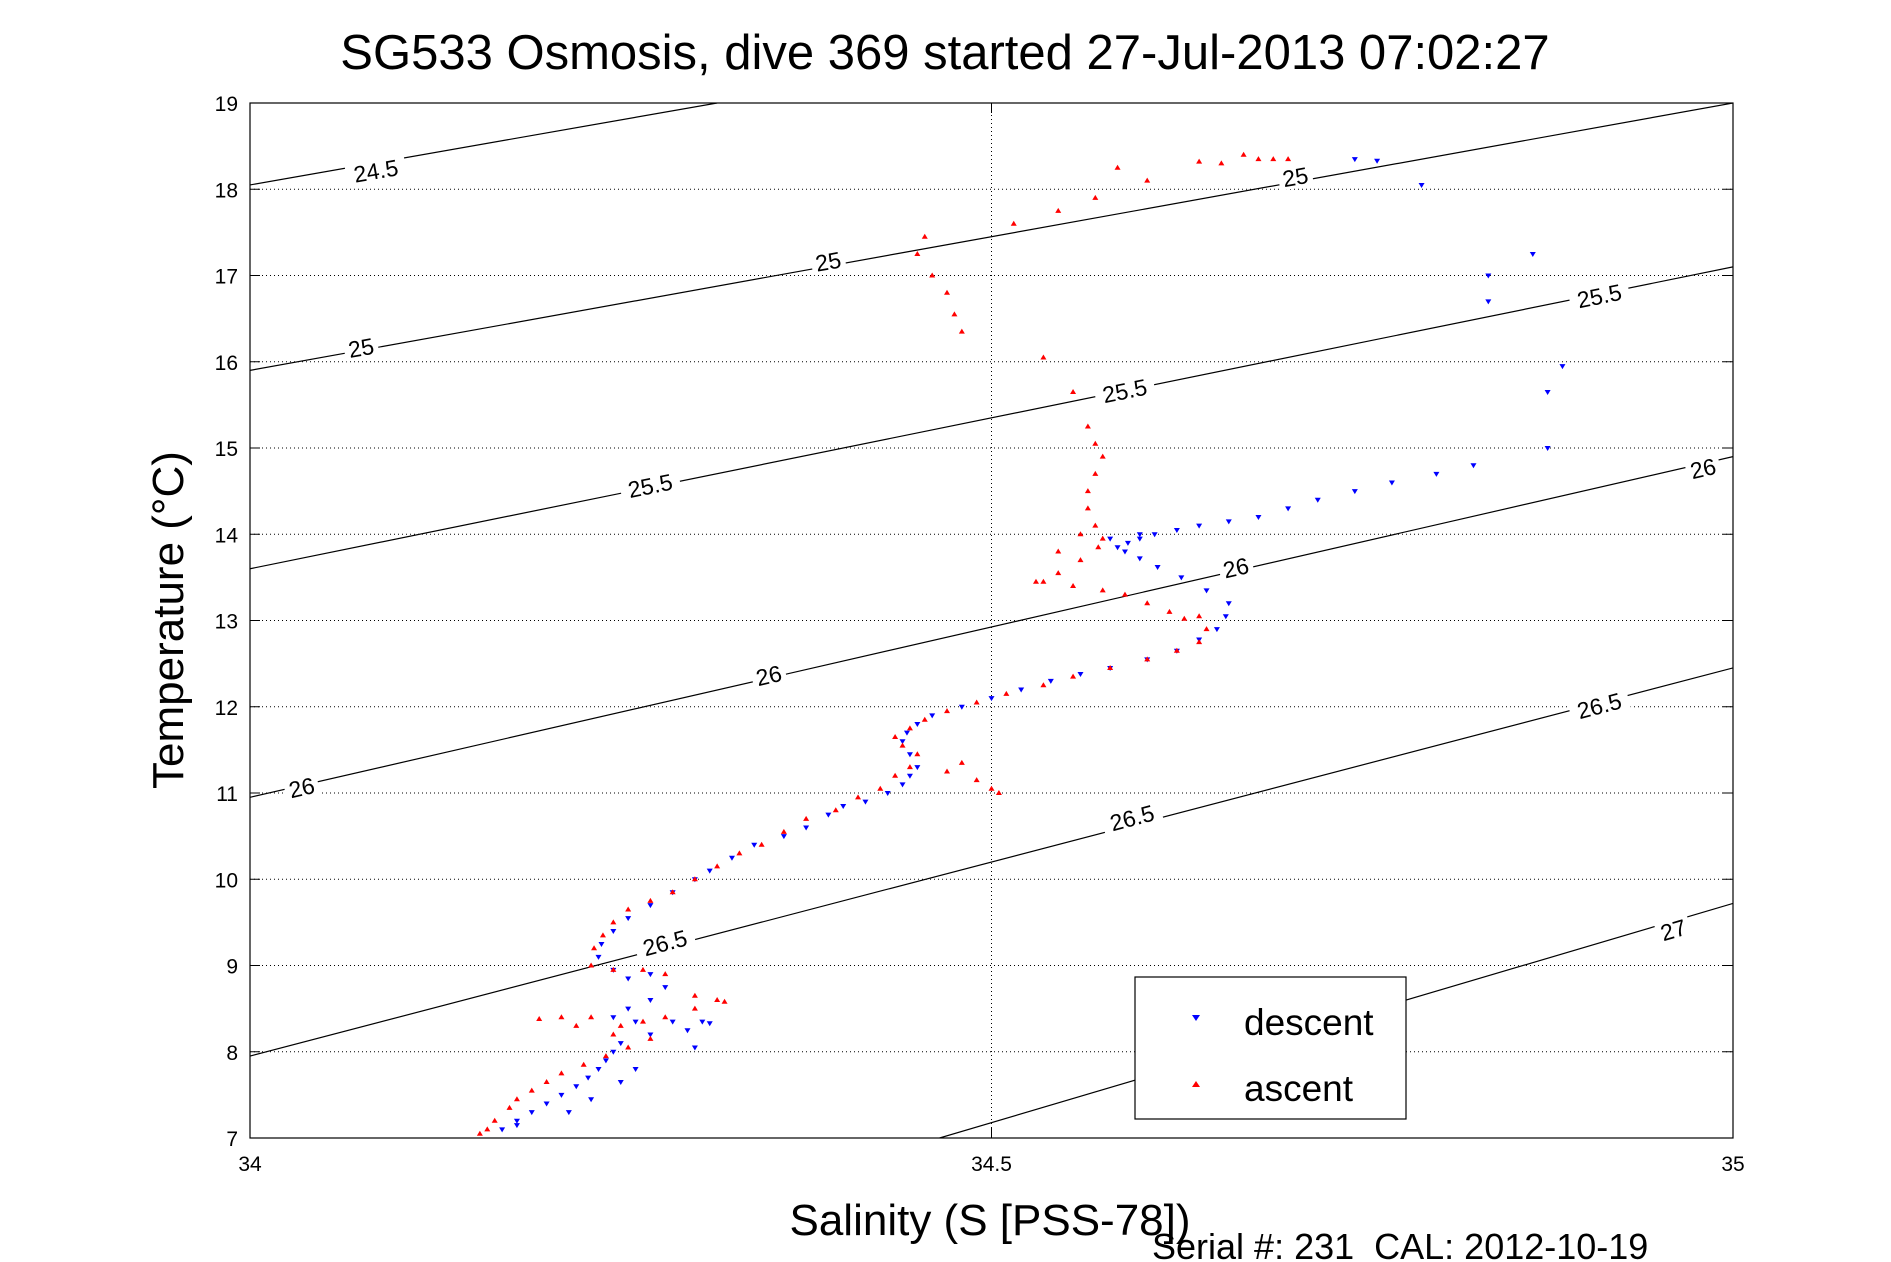 The image size is (1891, 1262). Describe the element at coordinates (232, 1139) in the screenshot. I see `y-tick-label: 7` at that location.